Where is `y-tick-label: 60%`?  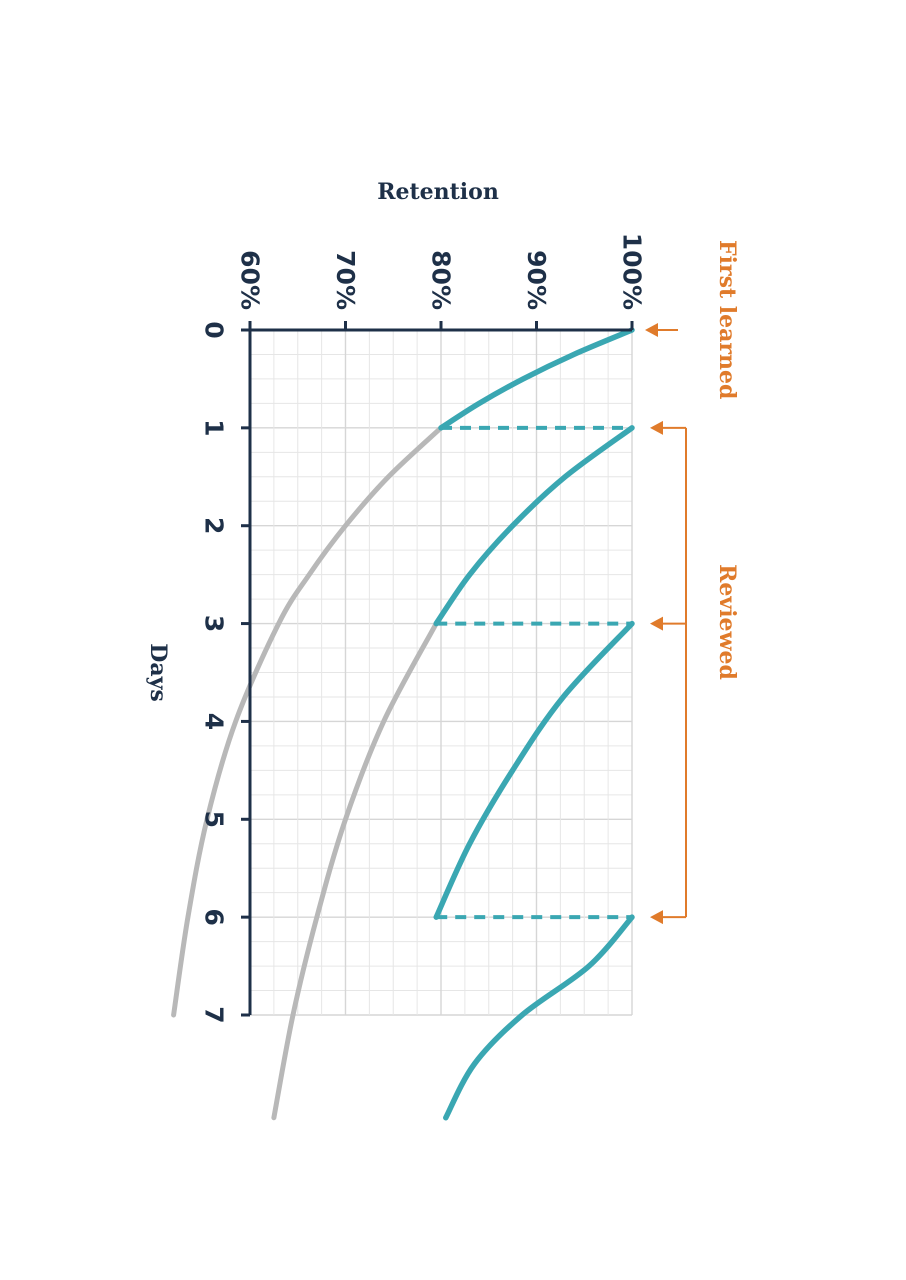
y-tick-label: 60% is located at coordinates (250, 280).